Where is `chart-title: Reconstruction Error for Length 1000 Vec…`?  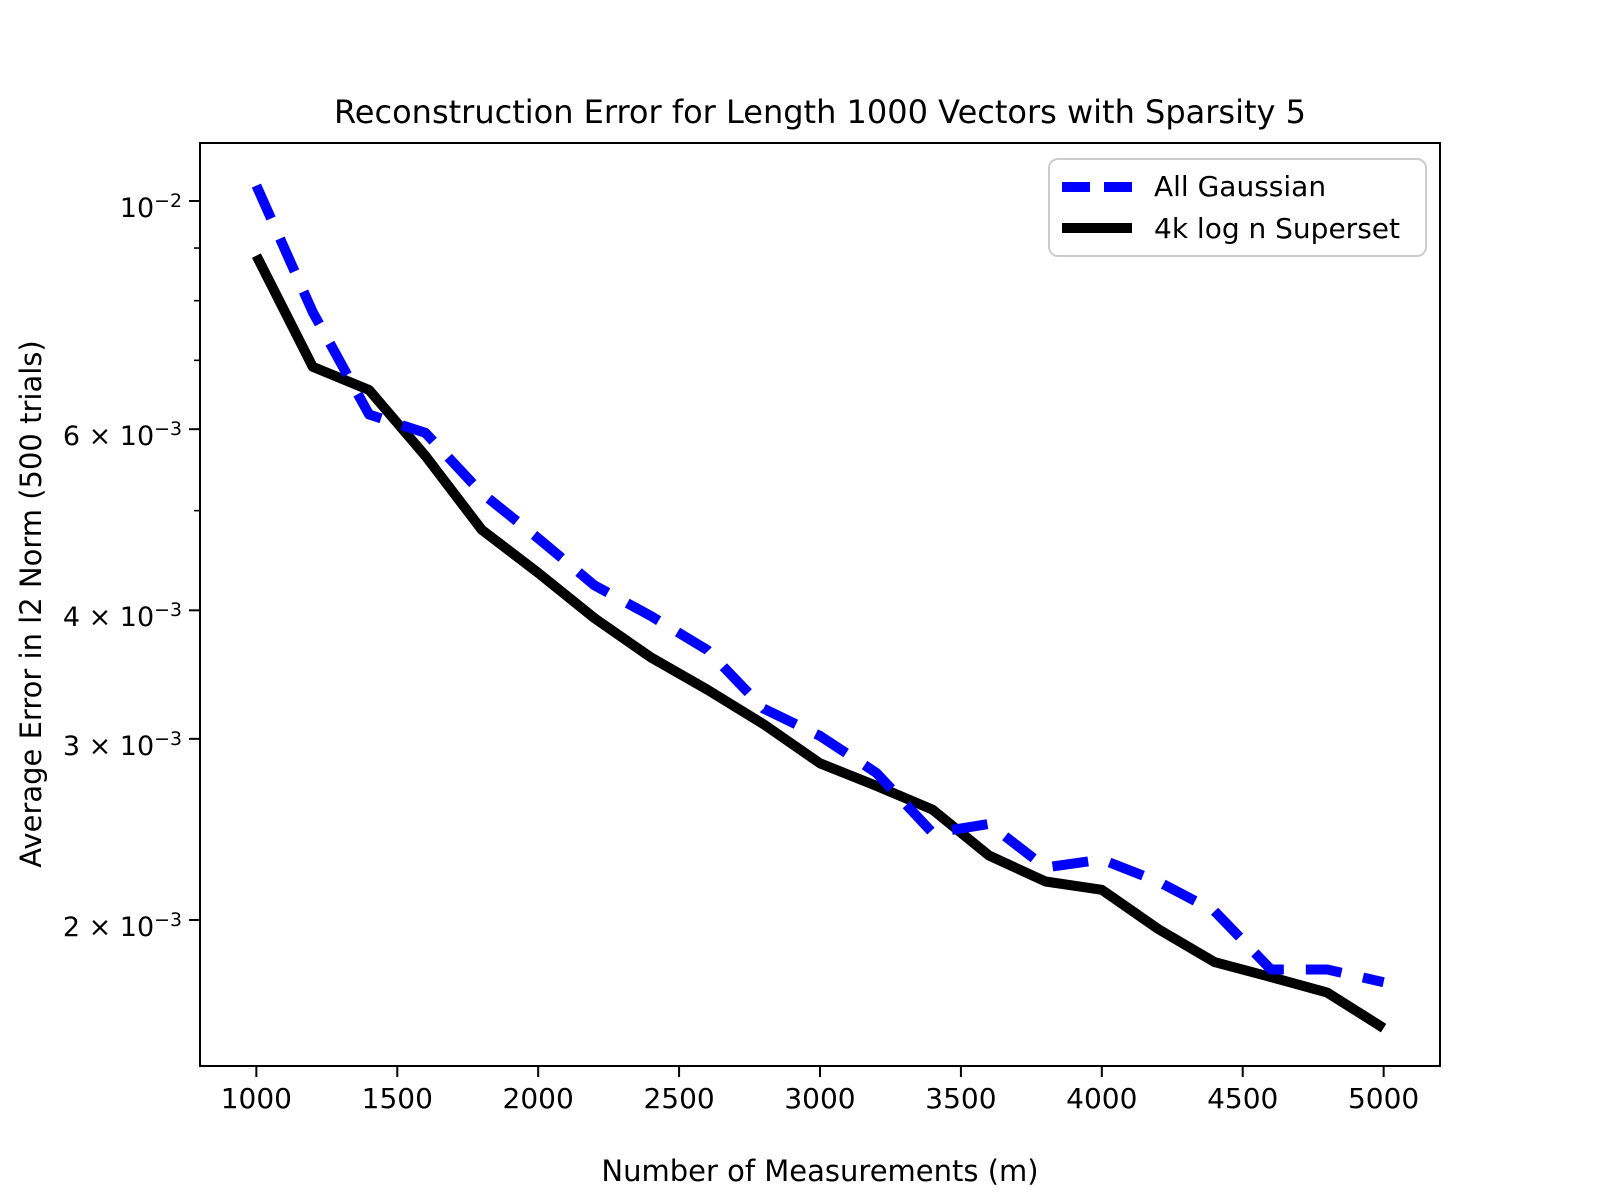
chart-title: Reconstruction Error for Length 1000 Vec… is located at coordinates (820, 112).